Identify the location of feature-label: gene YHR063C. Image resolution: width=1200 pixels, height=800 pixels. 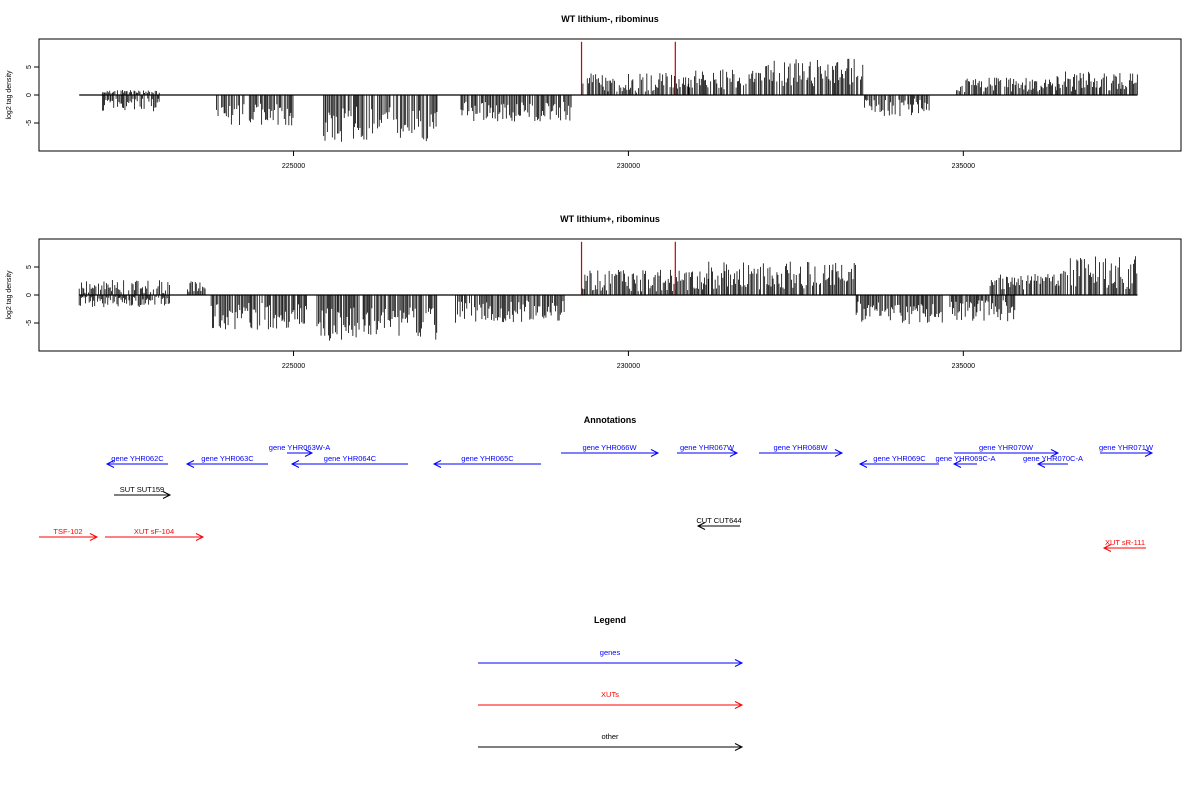
(227, 458).